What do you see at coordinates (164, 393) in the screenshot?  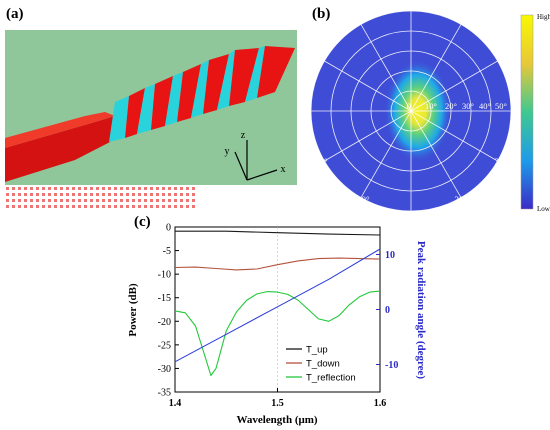 I see `y-tick-label: -35` at bounding box center [164, 393].